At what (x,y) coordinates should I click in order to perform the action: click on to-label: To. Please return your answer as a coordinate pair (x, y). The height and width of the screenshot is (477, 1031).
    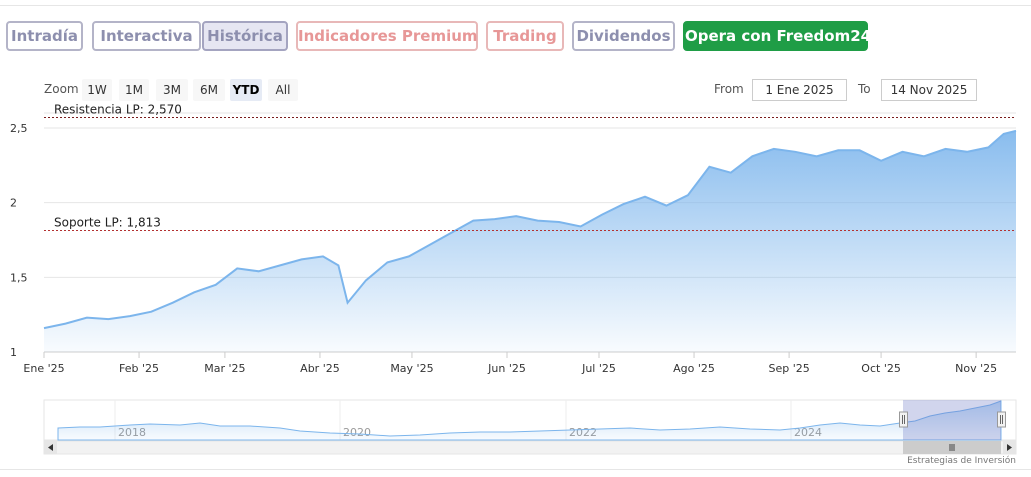
    Looking at the image, I should click on (864, 89).